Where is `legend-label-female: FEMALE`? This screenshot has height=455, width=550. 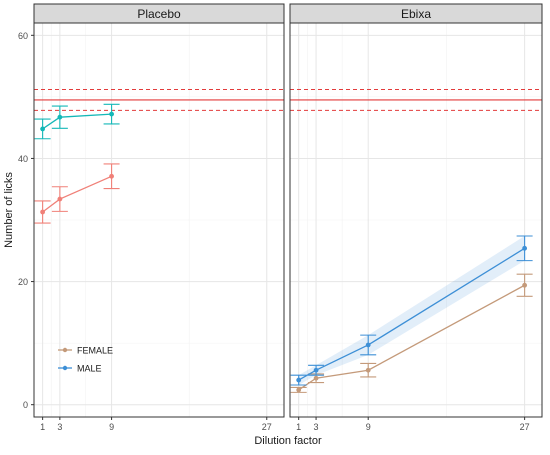
legend-label-female: FEMALE is located at coordinates (95, 351).